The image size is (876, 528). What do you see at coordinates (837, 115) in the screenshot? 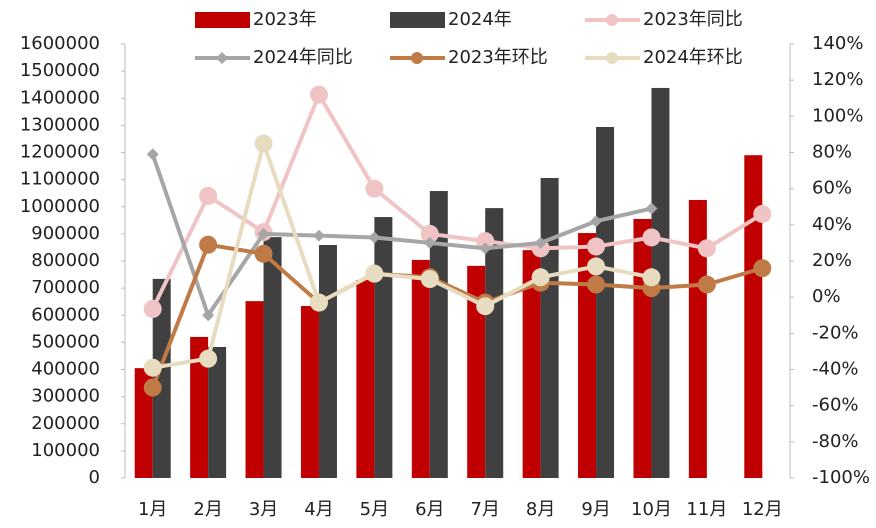
I see `y2-tick-label: 100%` at bounding box center [837, 115].